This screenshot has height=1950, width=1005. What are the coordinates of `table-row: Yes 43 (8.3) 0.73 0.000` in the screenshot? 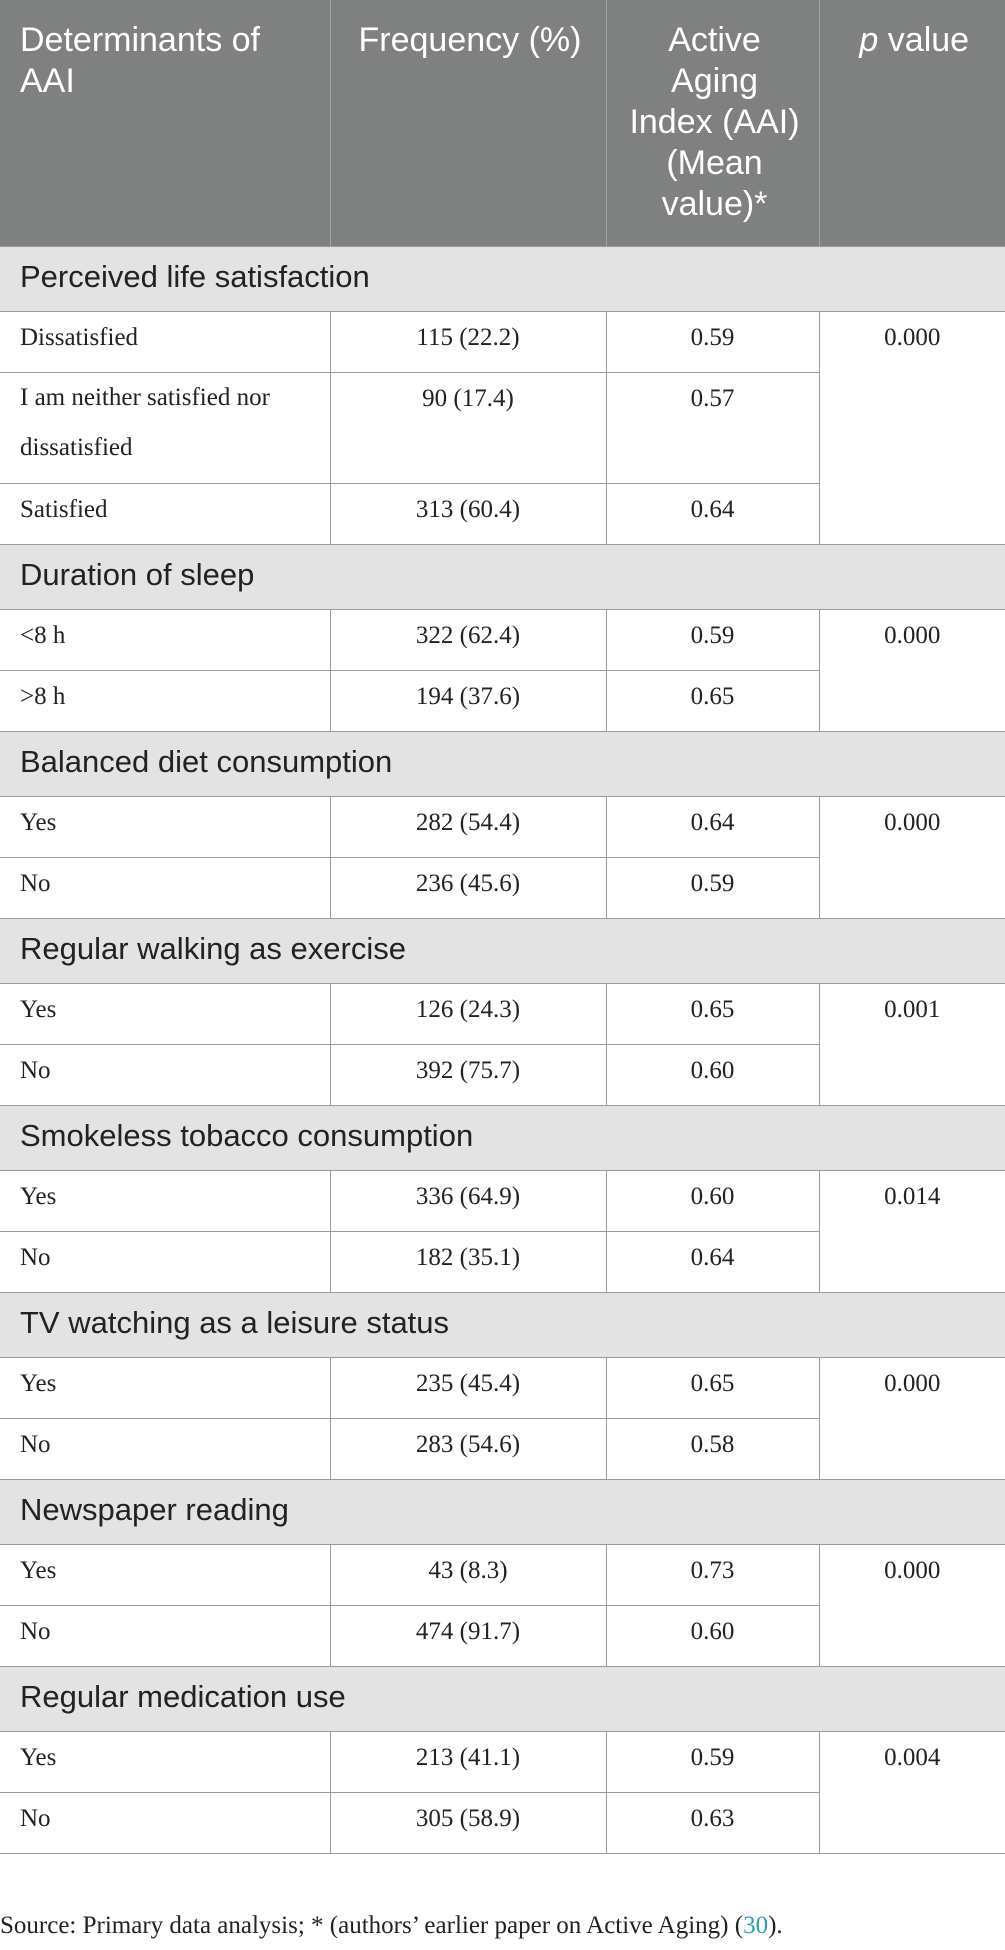 It's located at (502, 1605).